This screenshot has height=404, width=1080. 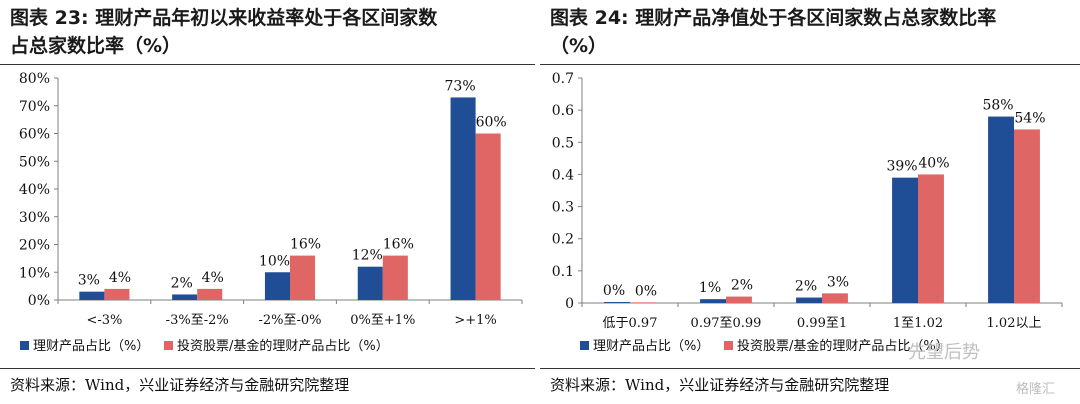 What do you see at coordinates (726, 323) in the screenshot?
I see `x-tick-label: 0.97至0.99` at bounding box center [726, 323].